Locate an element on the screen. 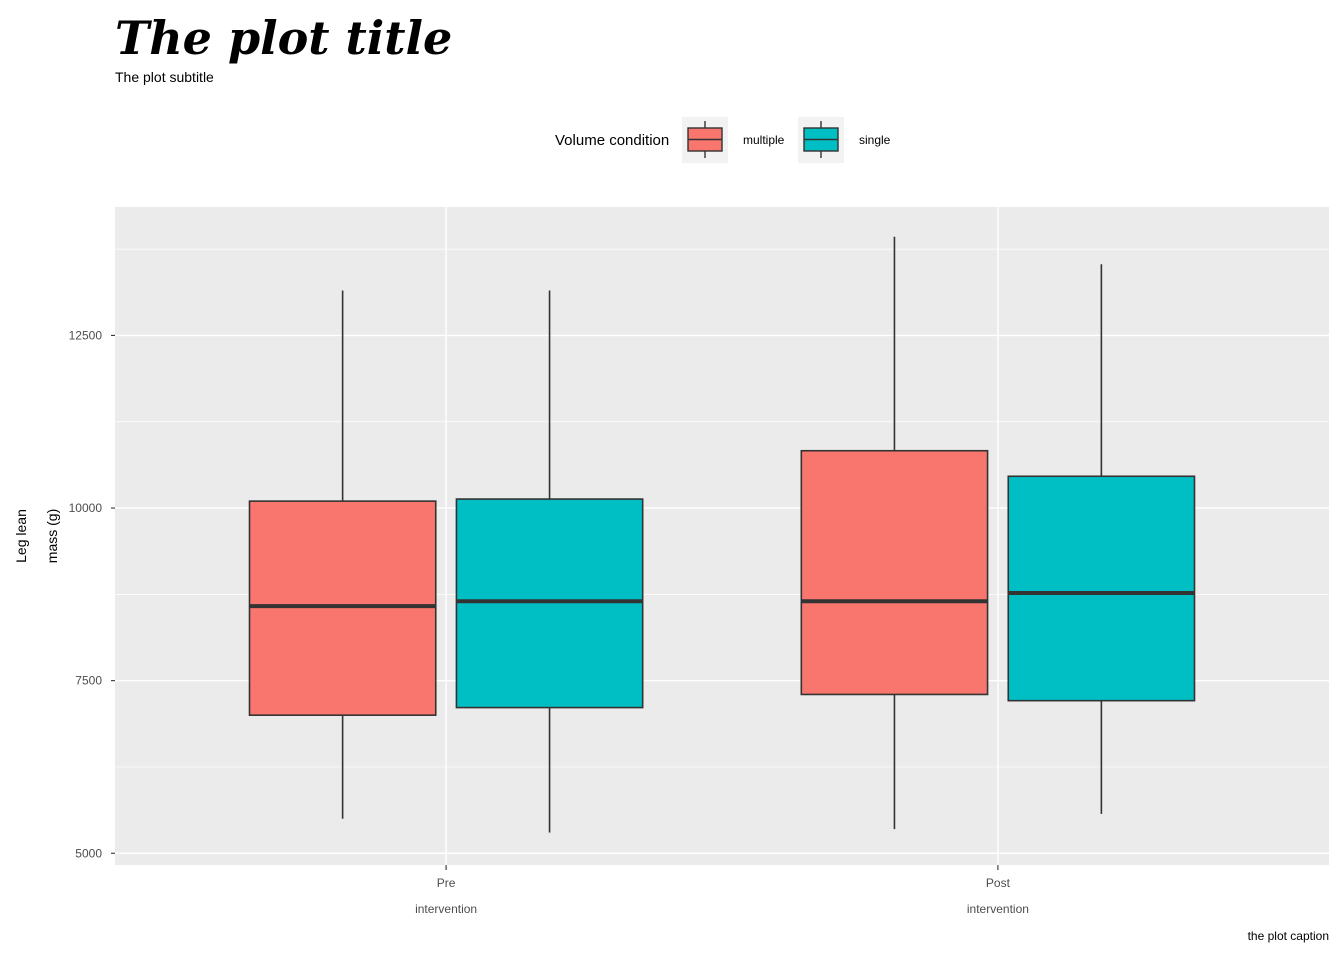  y-tick-label: 12500 is located at coordinates (86, 335).